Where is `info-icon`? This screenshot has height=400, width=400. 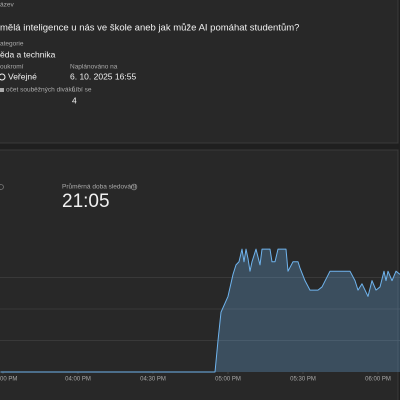
info-icon is located at coordinates (134, 187).